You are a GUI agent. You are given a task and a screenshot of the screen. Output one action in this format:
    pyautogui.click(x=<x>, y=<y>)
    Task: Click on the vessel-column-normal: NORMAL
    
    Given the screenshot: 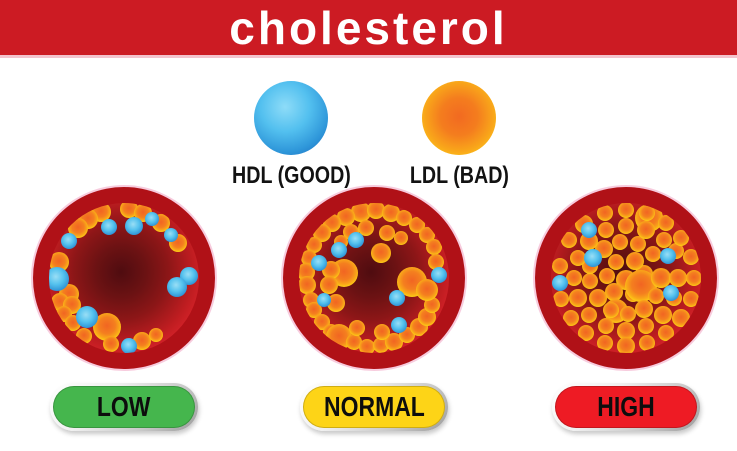 What is the action you would take?
    pyautogui.click(x=374, y=309)
    